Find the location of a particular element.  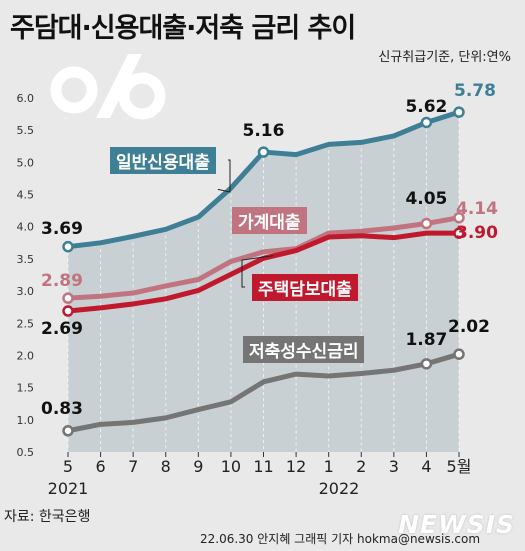

data-label: 4.14 is located at coordinates (477, 209).